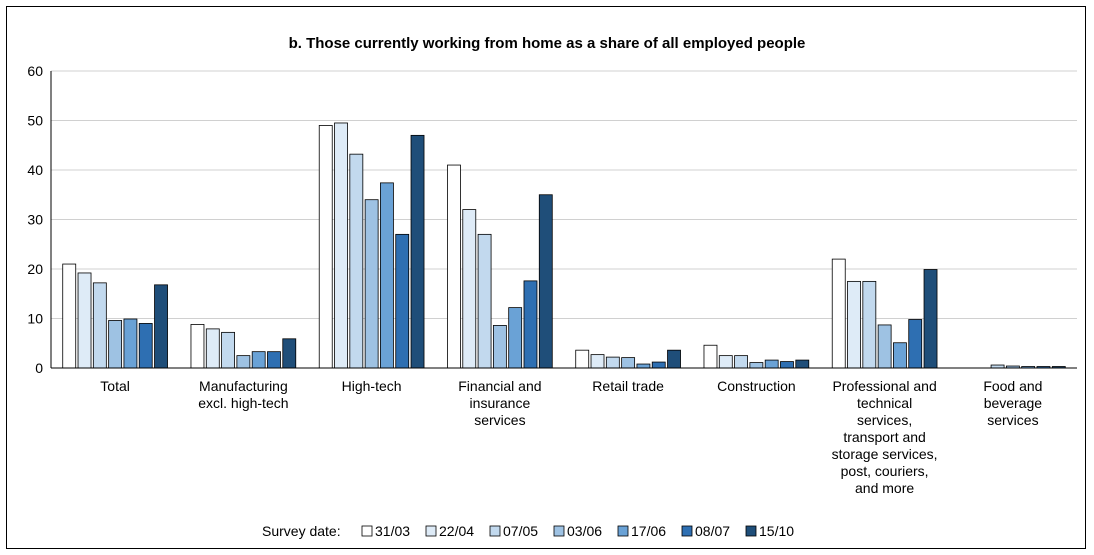  I want to click on y-tick-label: 60, so click(35, 71).